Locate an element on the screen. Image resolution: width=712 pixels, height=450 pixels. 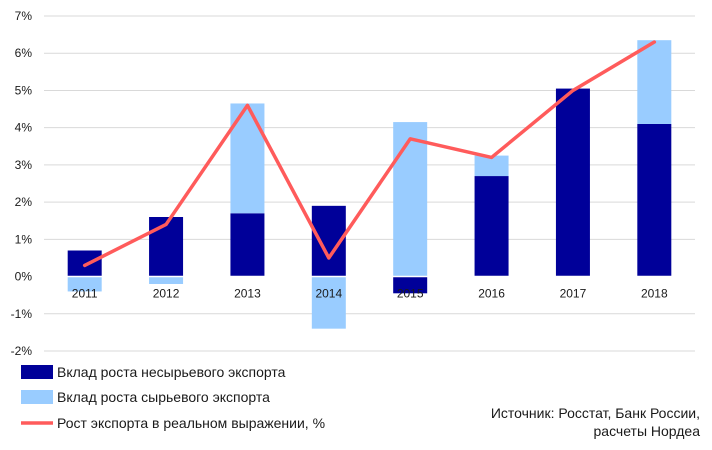
y-axis-tick-labels: -2% -1% 0% 1% 2% 3% 4% 5% 6% 7% is located at coordinates (22, 183).